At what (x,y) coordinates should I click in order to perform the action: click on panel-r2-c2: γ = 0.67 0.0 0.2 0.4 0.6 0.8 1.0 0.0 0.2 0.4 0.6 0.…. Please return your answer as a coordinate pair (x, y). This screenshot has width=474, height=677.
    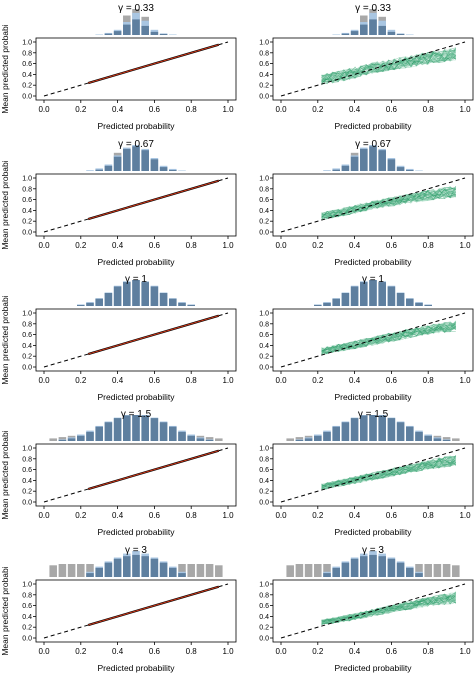
    Looking at the image, I should click on (366, 203).